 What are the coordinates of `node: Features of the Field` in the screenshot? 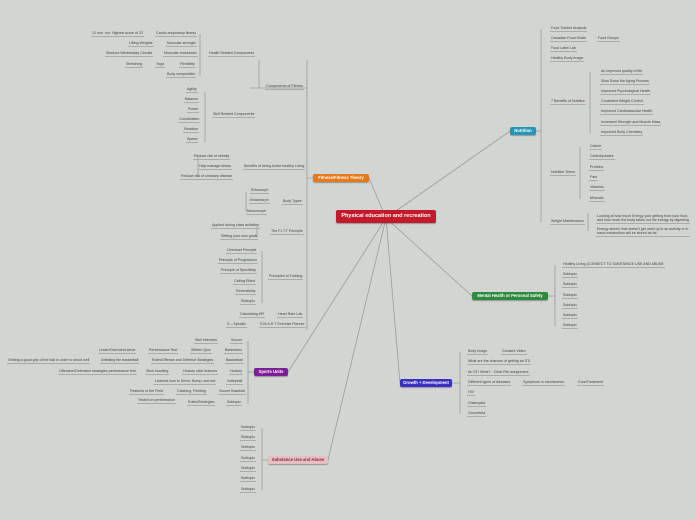 It's located at (146, 392).